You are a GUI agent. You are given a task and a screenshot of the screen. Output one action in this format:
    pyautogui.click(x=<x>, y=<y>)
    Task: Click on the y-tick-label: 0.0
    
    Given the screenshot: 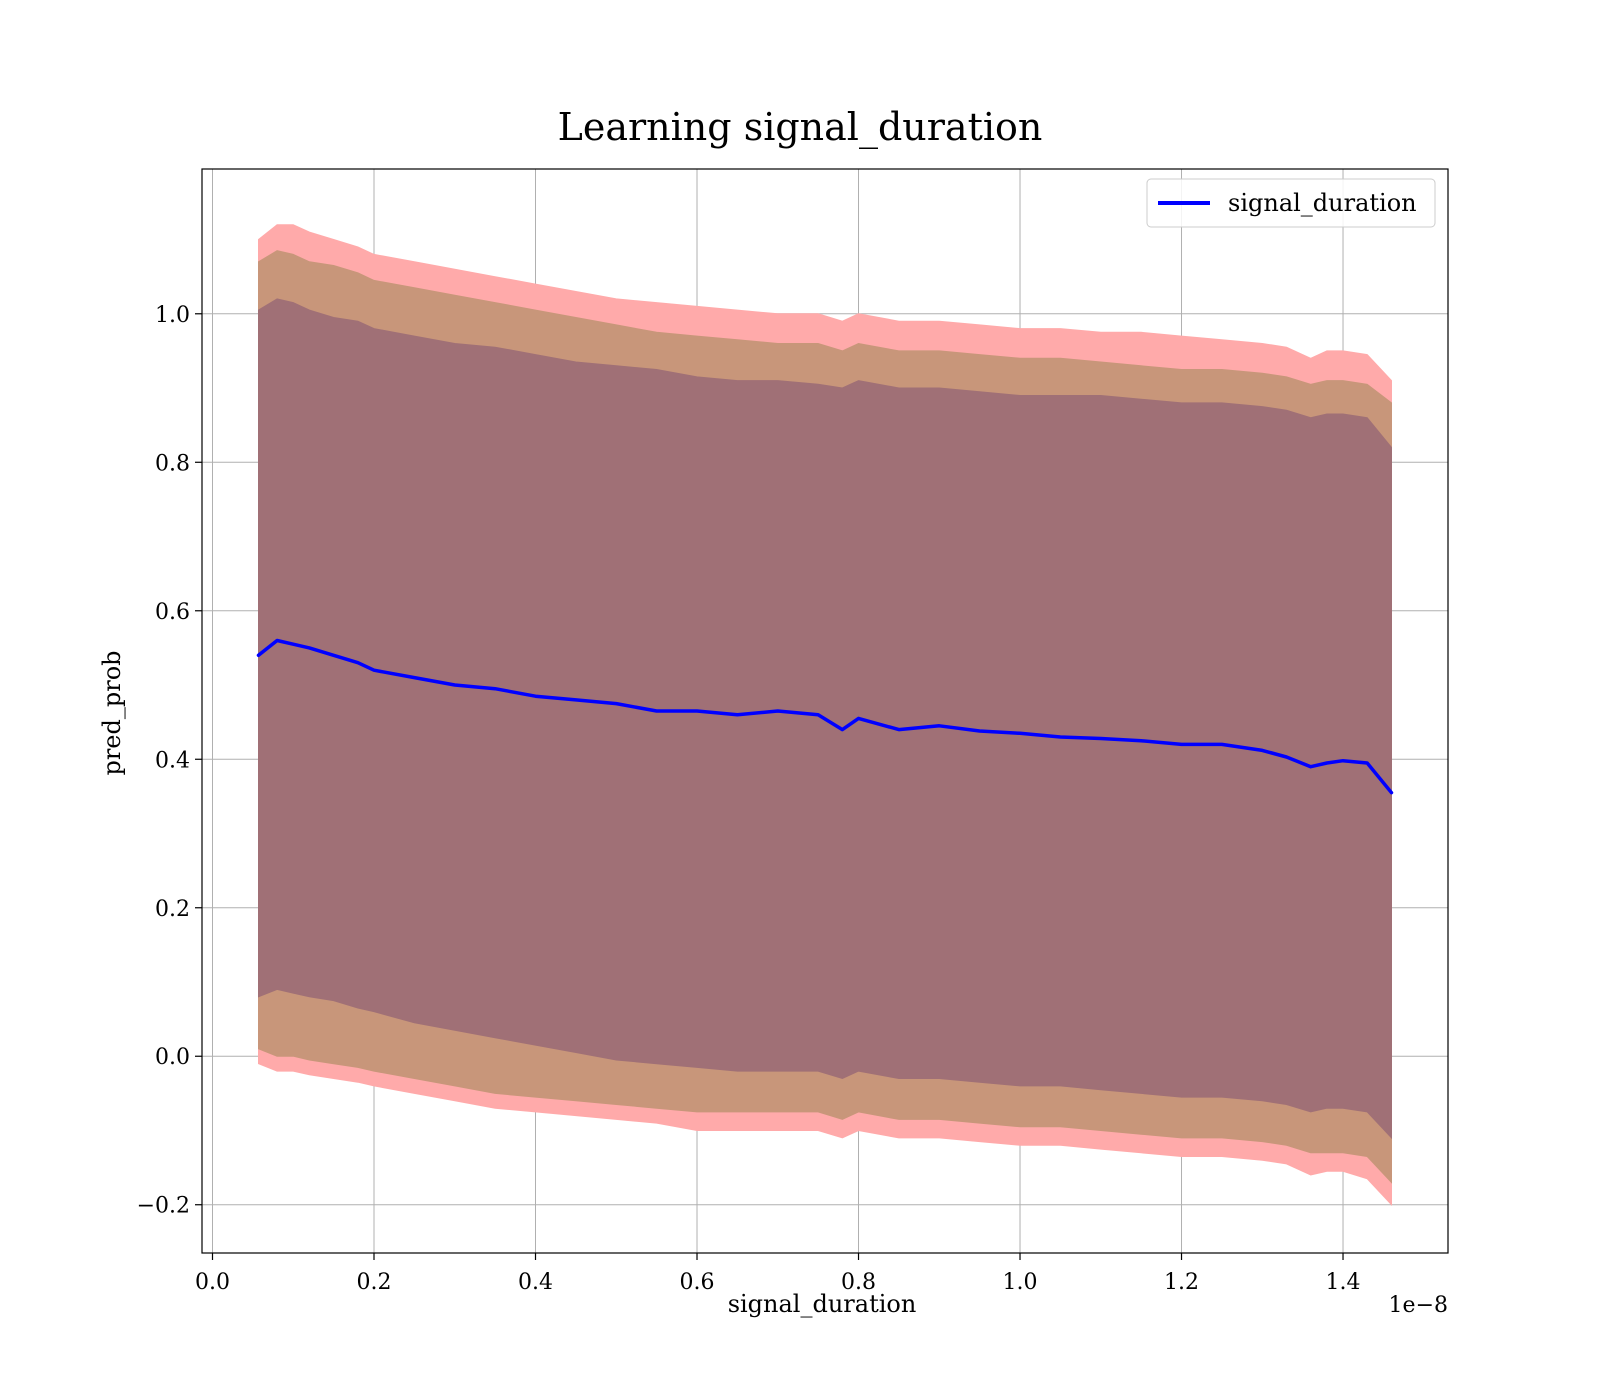 What is the action you would take?
    pyautogui.click(x=172, y=1057)
    